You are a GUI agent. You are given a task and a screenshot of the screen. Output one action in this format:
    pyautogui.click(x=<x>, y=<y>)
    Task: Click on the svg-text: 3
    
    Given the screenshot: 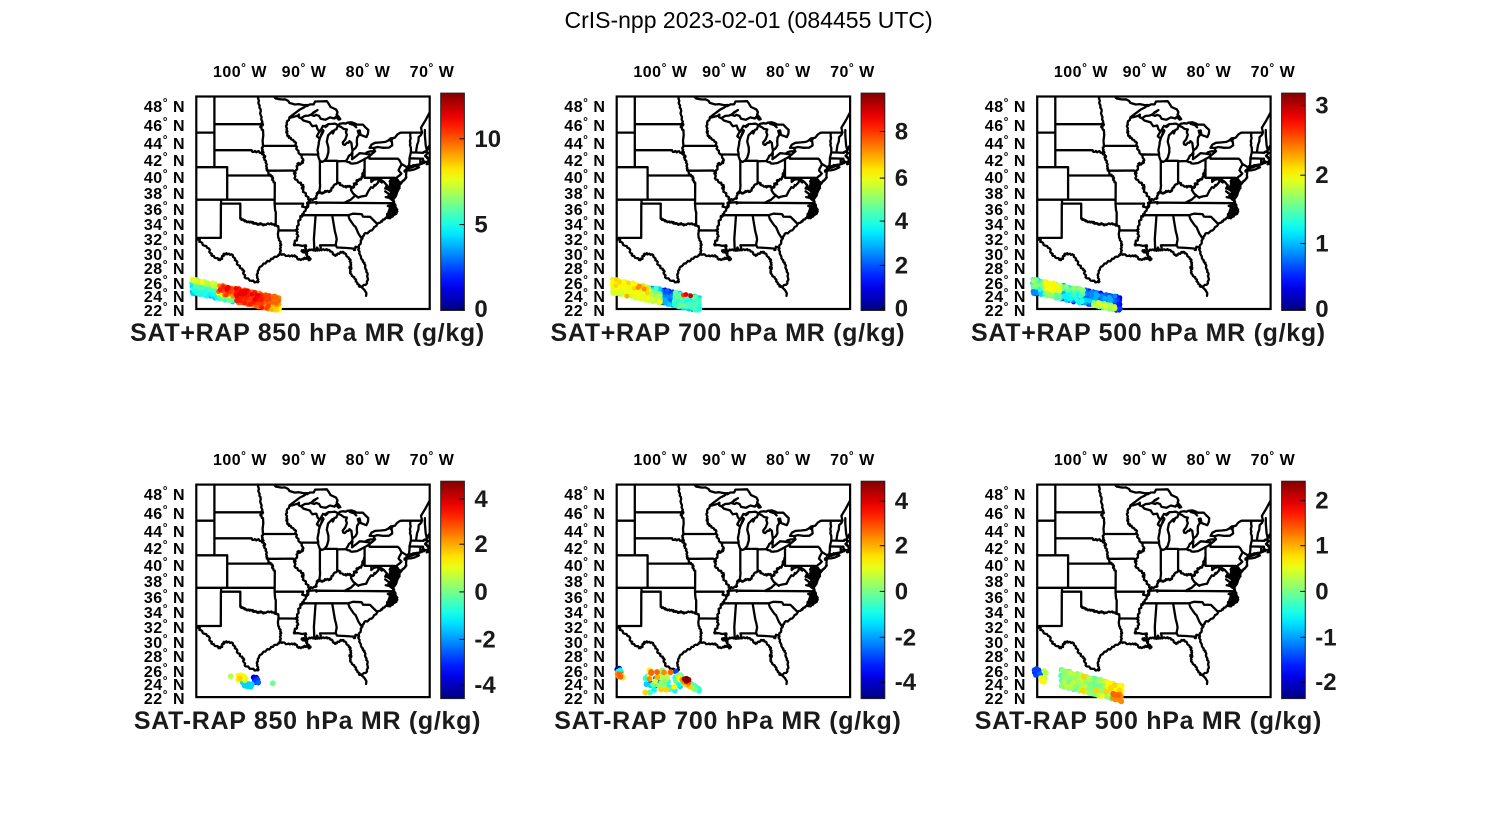 What is the action you would take?
    pyautogui.click(x=1321, y=105)
    